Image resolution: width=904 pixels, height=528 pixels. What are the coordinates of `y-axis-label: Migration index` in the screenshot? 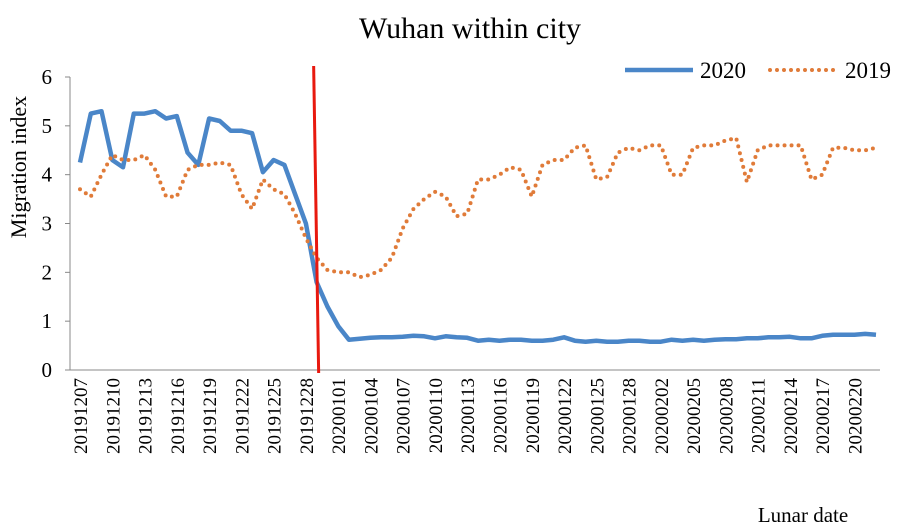 It's located at (18, 167).